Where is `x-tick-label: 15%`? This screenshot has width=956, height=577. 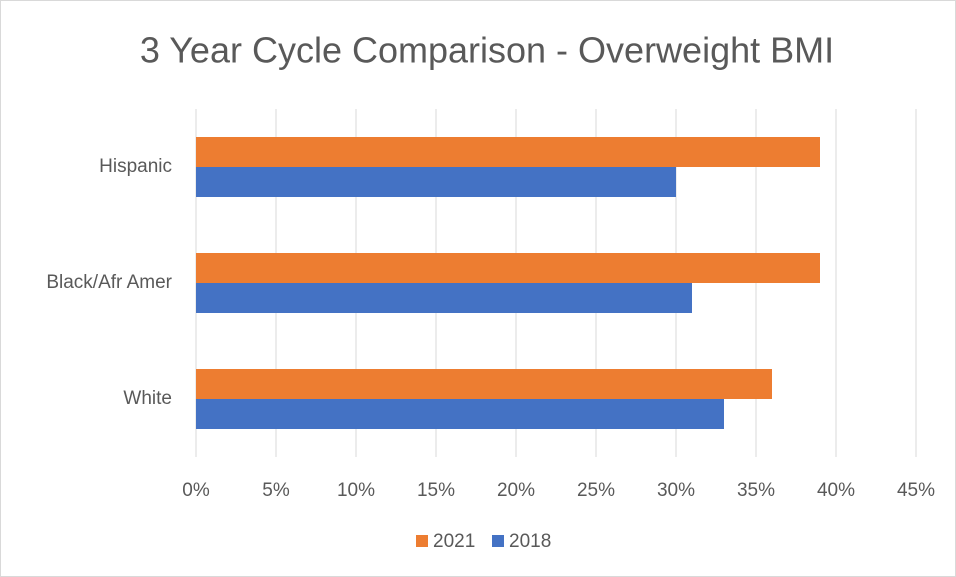
x-tick-label: 15% is located at coordinates (436, 490).